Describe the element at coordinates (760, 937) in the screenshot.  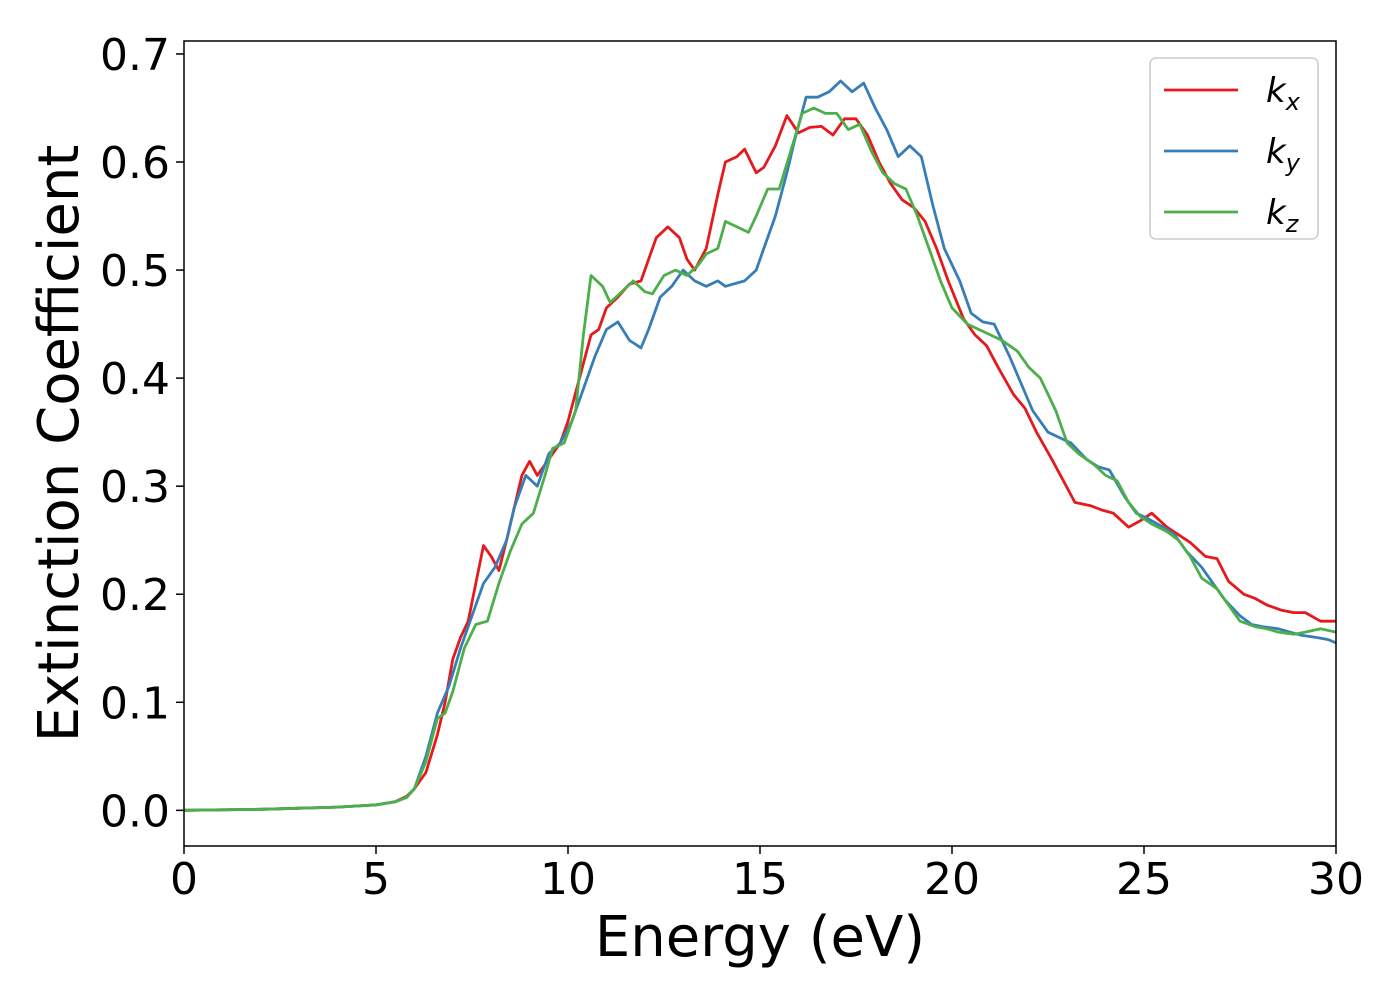
I see `x-axis-title: Energy (eV)` at that location.